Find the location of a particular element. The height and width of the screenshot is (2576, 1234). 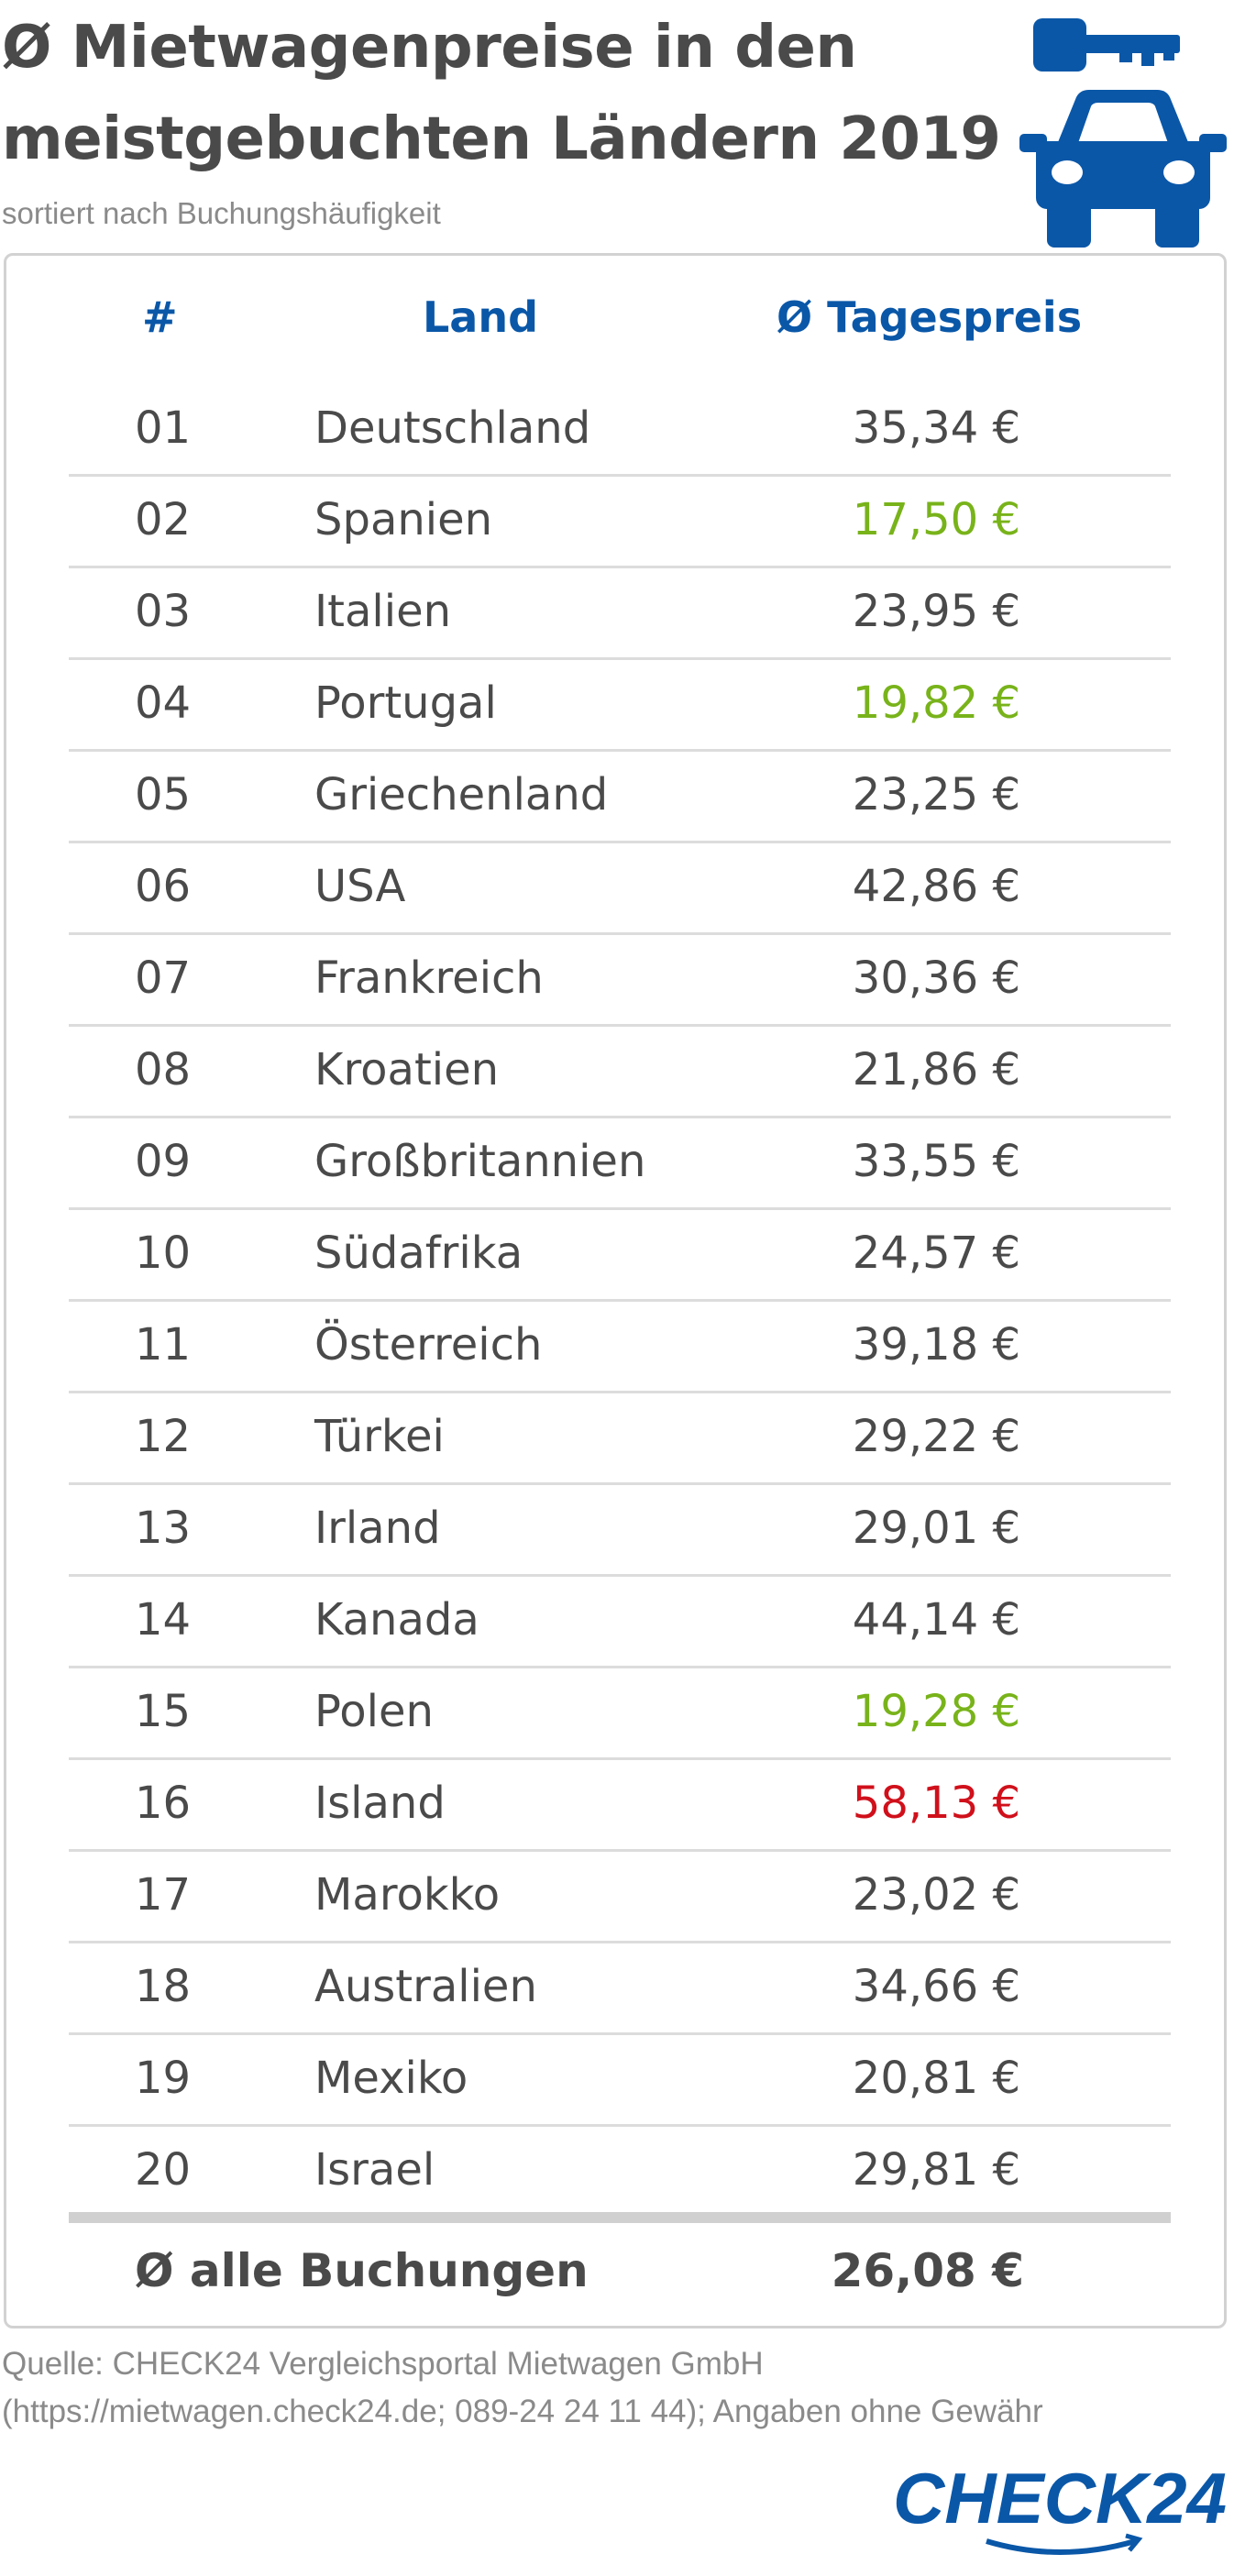

row-price: 33,55 € is located at coordinates (936, 1161).